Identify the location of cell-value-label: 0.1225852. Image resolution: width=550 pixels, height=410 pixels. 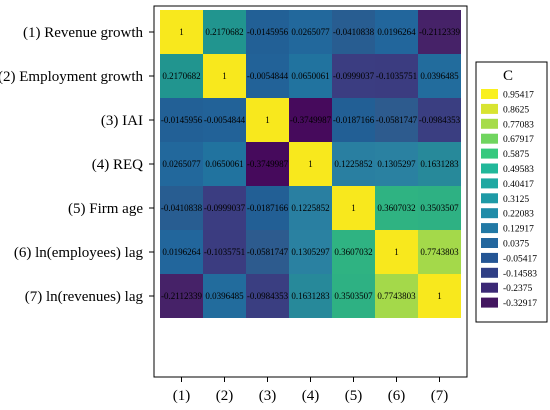
(310, 208).